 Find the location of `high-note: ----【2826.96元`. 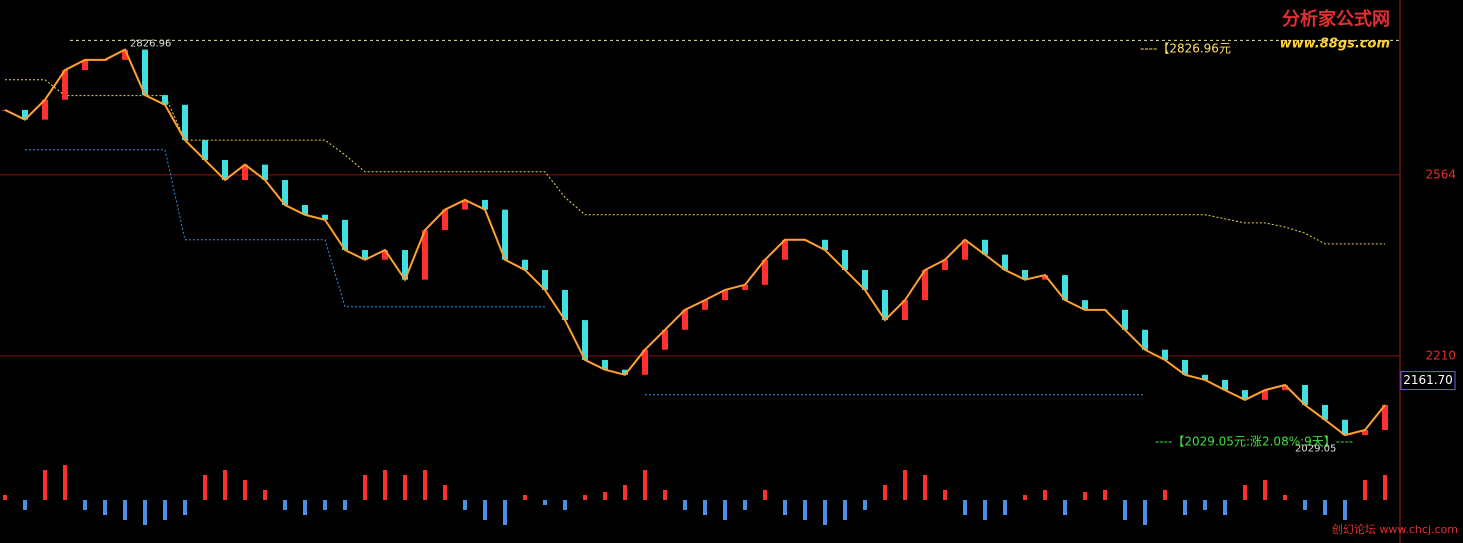

high-note: ----【2826.96元 is located at coordinates (1185, 49).